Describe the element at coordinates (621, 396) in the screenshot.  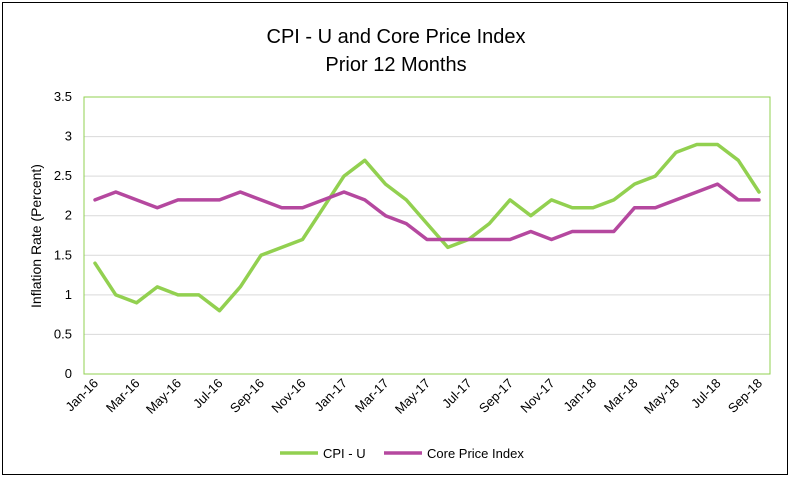
I see `x-tick-label: Mar-18` at that location.